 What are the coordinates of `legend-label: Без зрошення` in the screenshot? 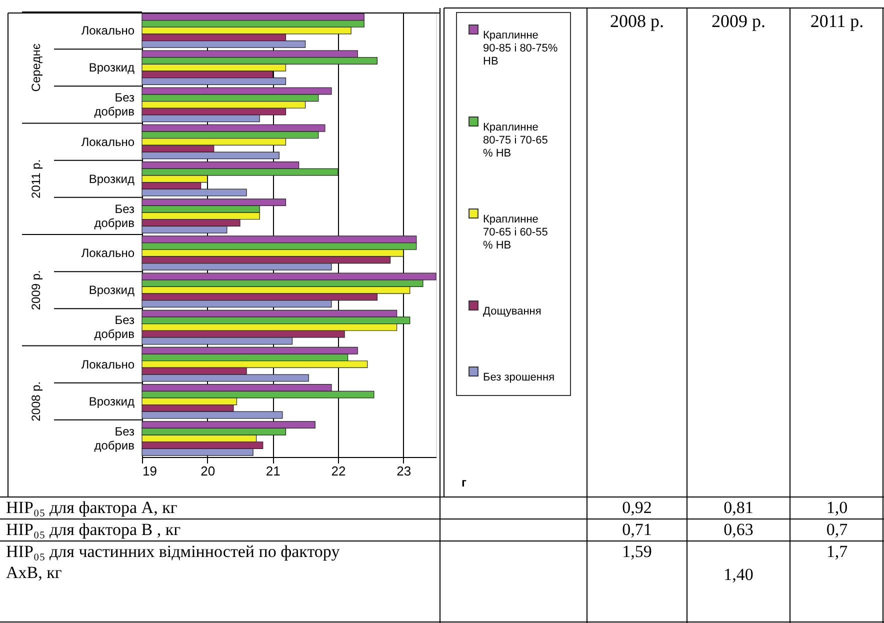 It's located at (519, 378).